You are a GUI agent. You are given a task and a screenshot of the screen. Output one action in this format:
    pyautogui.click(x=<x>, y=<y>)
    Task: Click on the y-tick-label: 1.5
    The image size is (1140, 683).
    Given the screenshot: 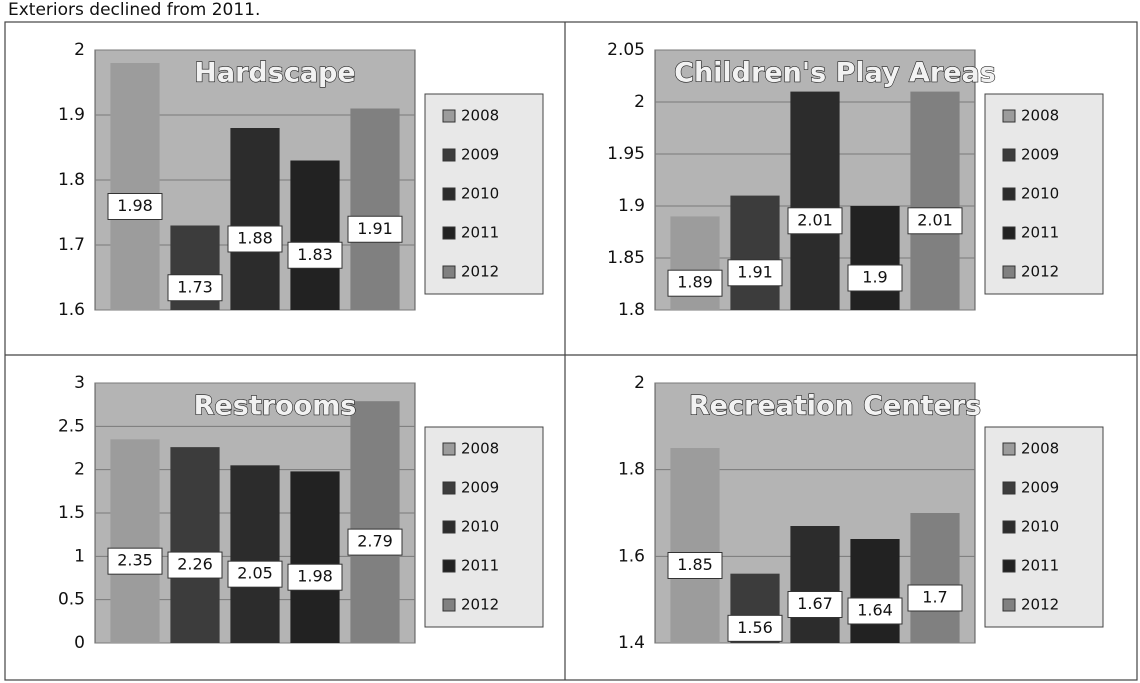 What is the action you would take?
    pyautogui.click(x=71, y=513)
    